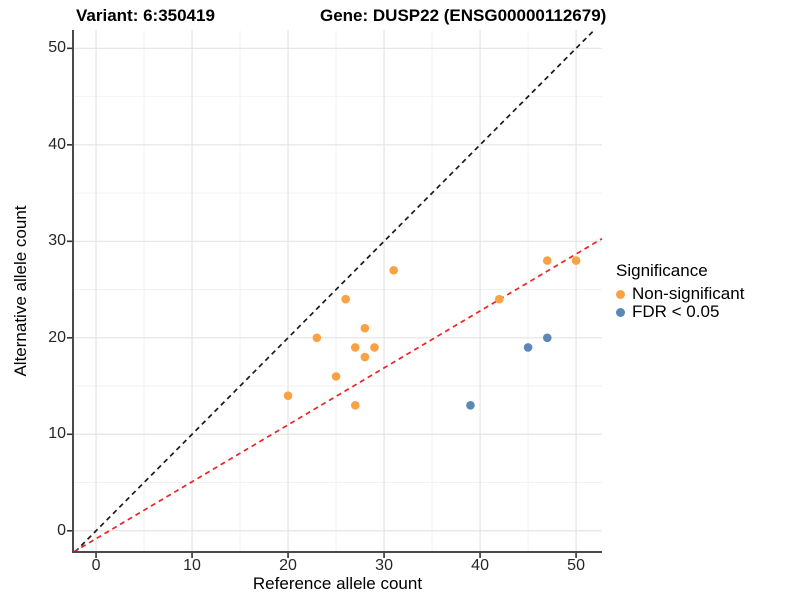  What do you see at coordinates (576, 565) in the screenshot?
I see `x-tick-label: 50` at bounding box center [576, 565].